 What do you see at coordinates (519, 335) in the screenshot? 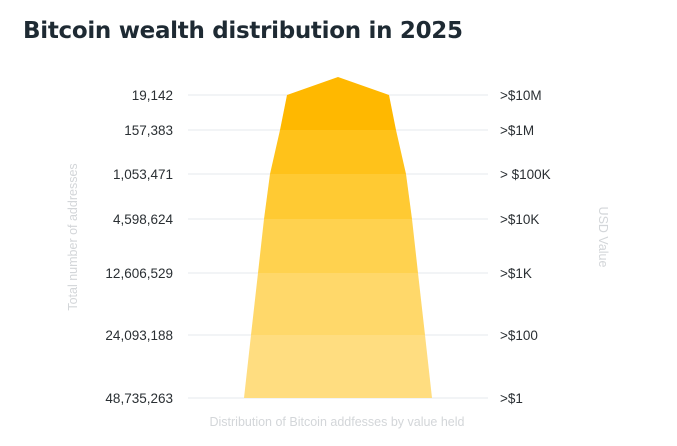
I see `usd-value-label: >$100` at bounding box center [519, 335].